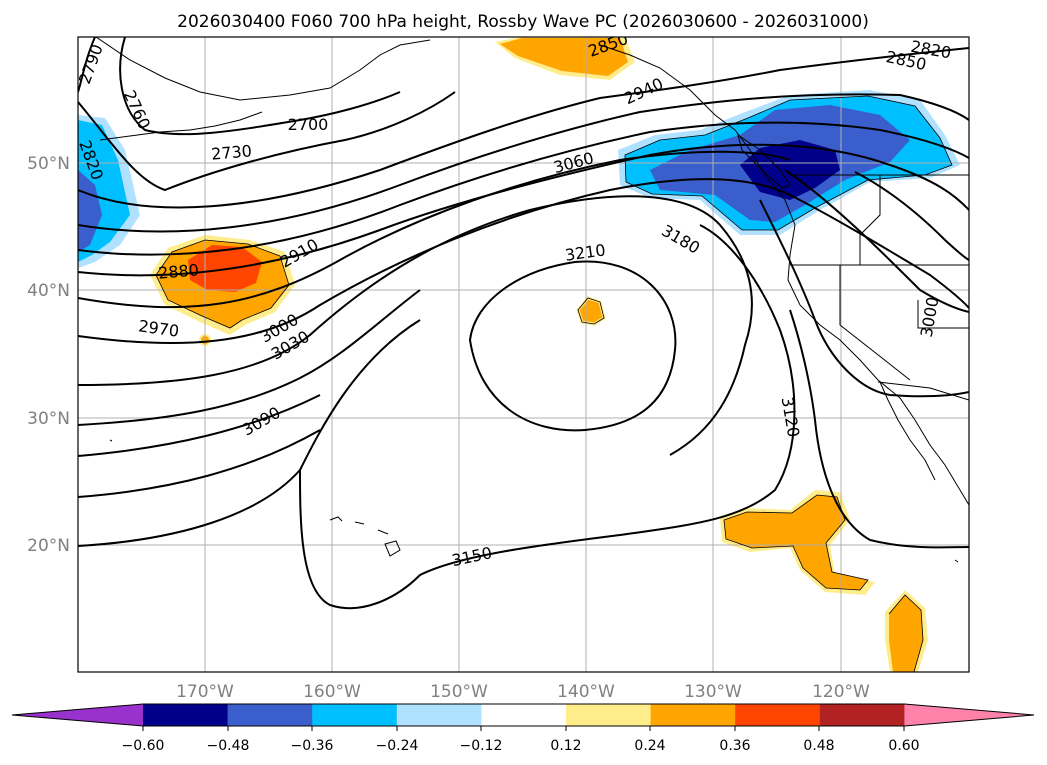 This screenshot has width=1047, height=765. What do you see at coordinates (332, 692) in the screenshot?
I see `lon-label-160w: 160°W` at bounding box center [332, 692].